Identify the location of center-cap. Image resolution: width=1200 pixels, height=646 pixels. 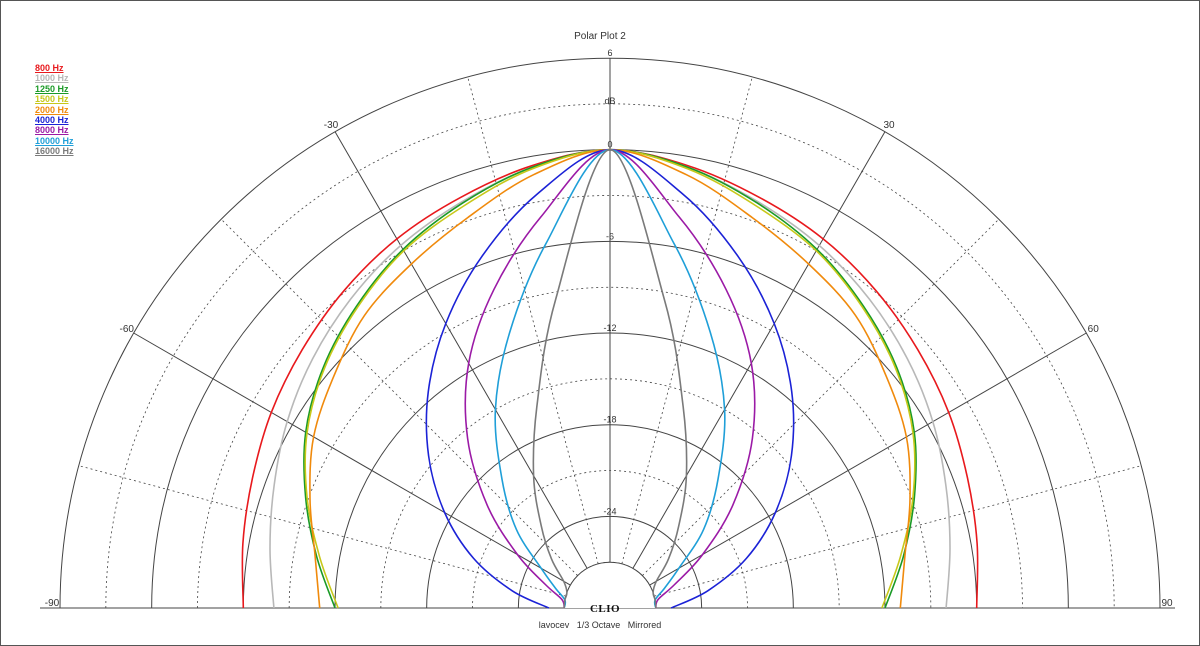
(610, 585).